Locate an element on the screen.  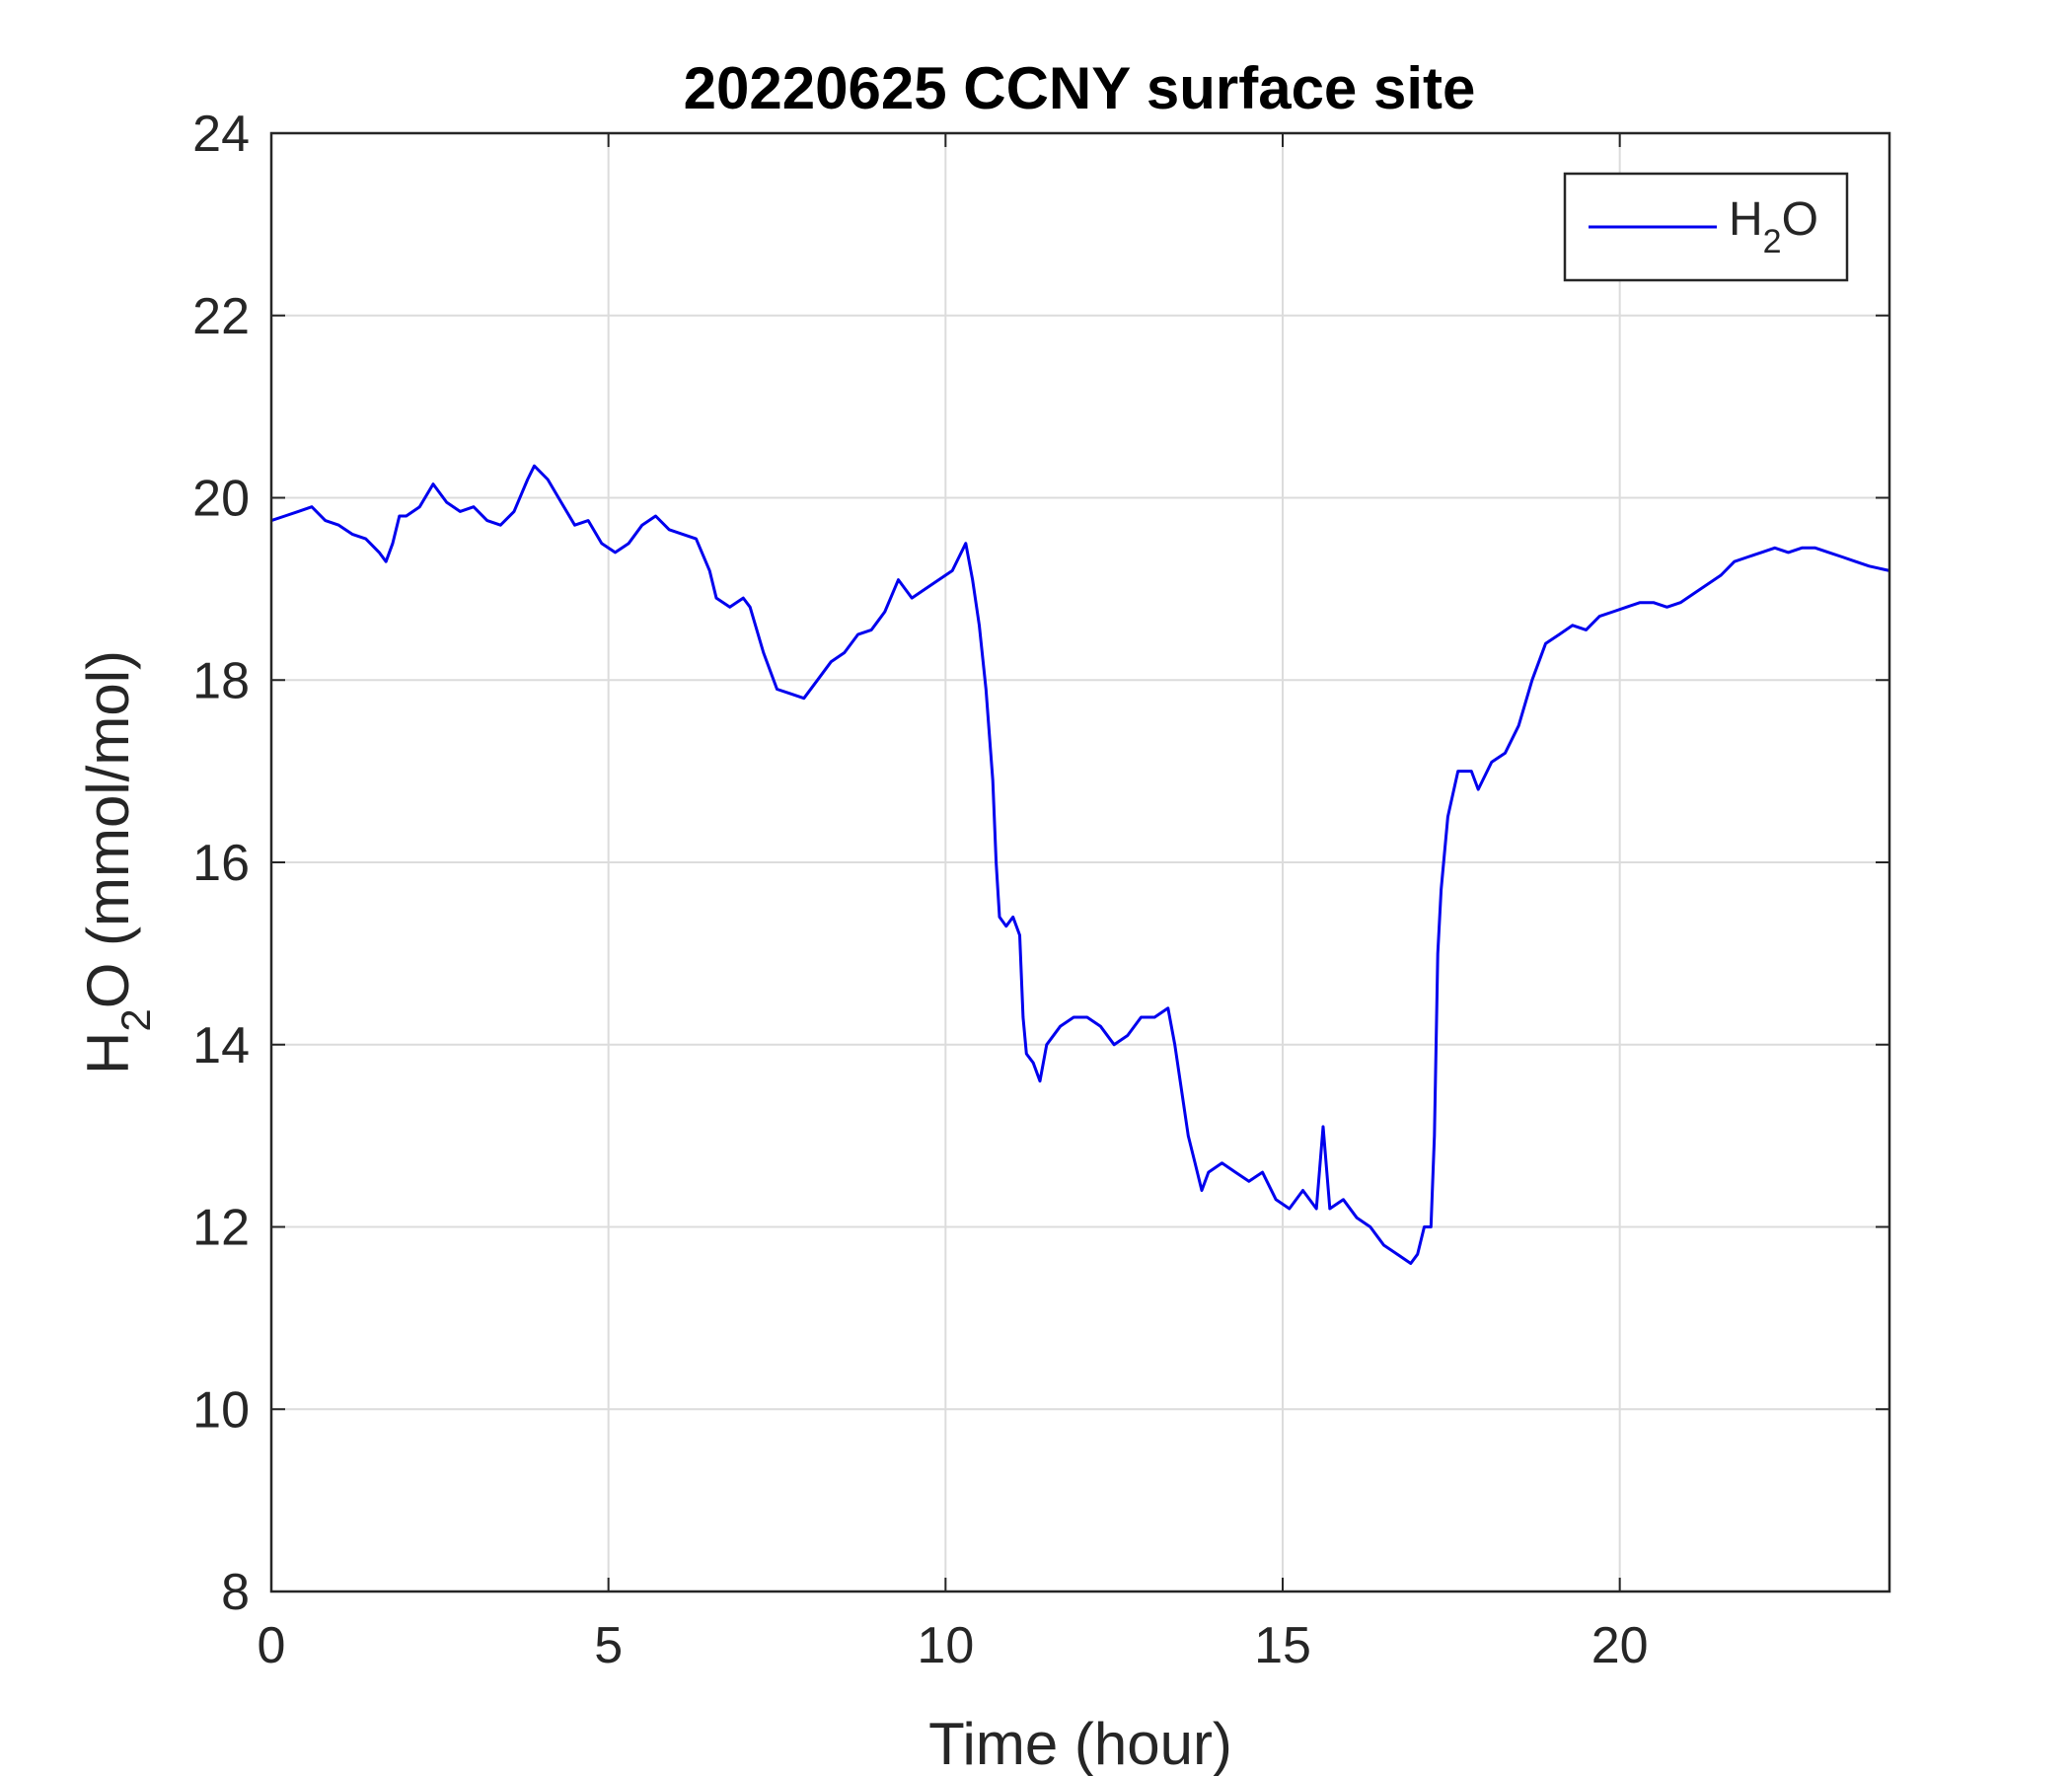
y-tick-label: 14 is located at coordinates (221, 1046).